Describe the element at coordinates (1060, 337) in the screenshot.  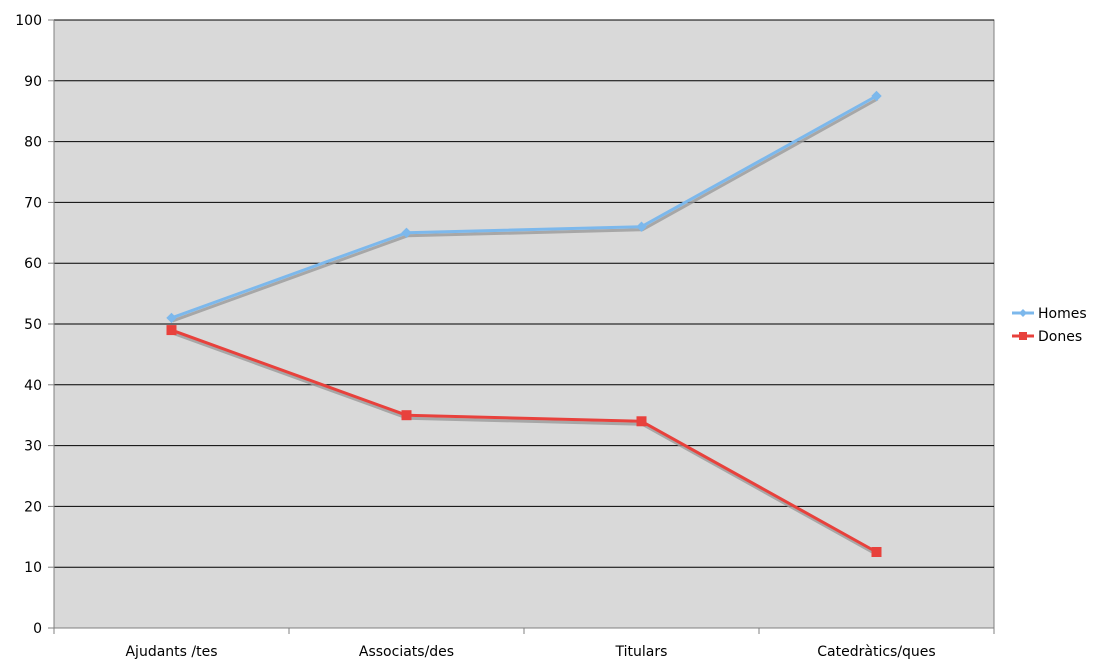
I see `legend-label: Dones` at that location.